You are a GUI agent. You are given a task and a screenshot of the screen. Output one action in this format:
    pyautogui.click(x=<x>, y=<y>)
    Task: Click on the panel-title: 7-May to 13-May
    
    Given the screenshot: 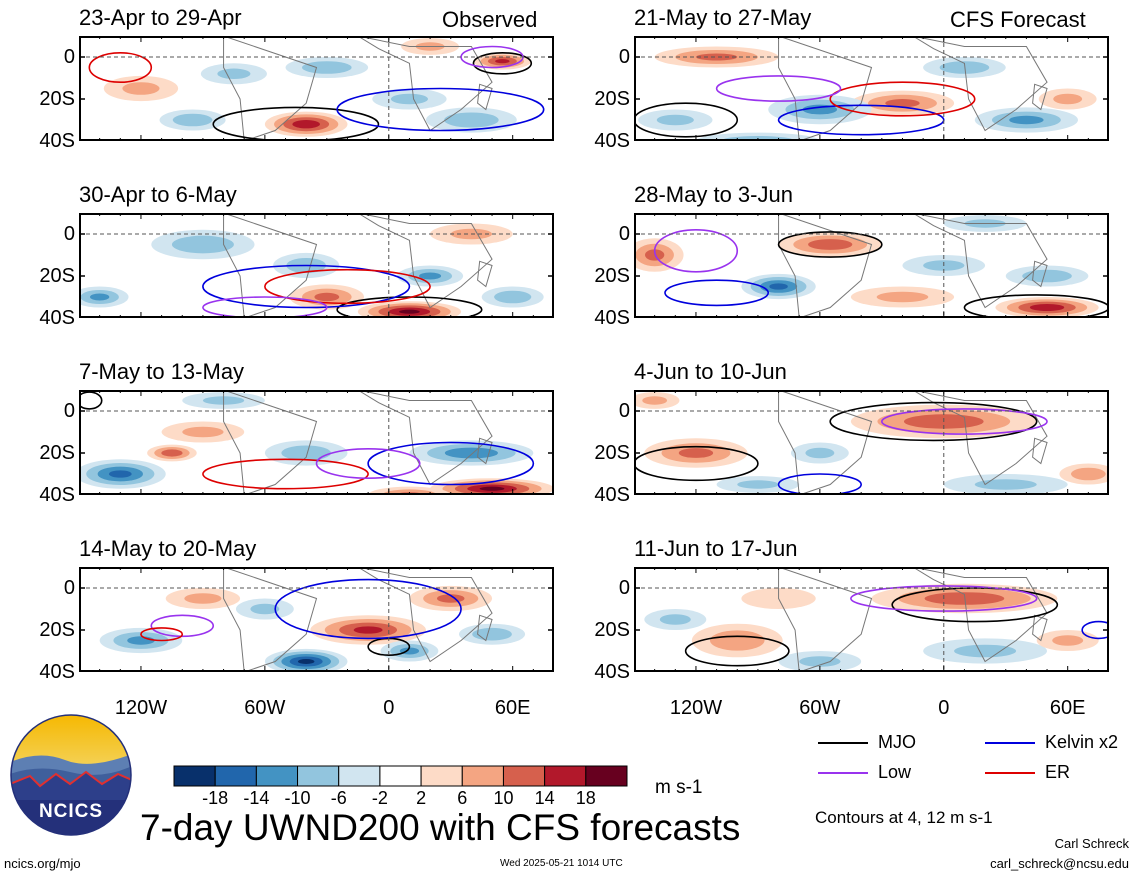 What is the action you would take?
    pyautogui.click(x=162, y=371)
    